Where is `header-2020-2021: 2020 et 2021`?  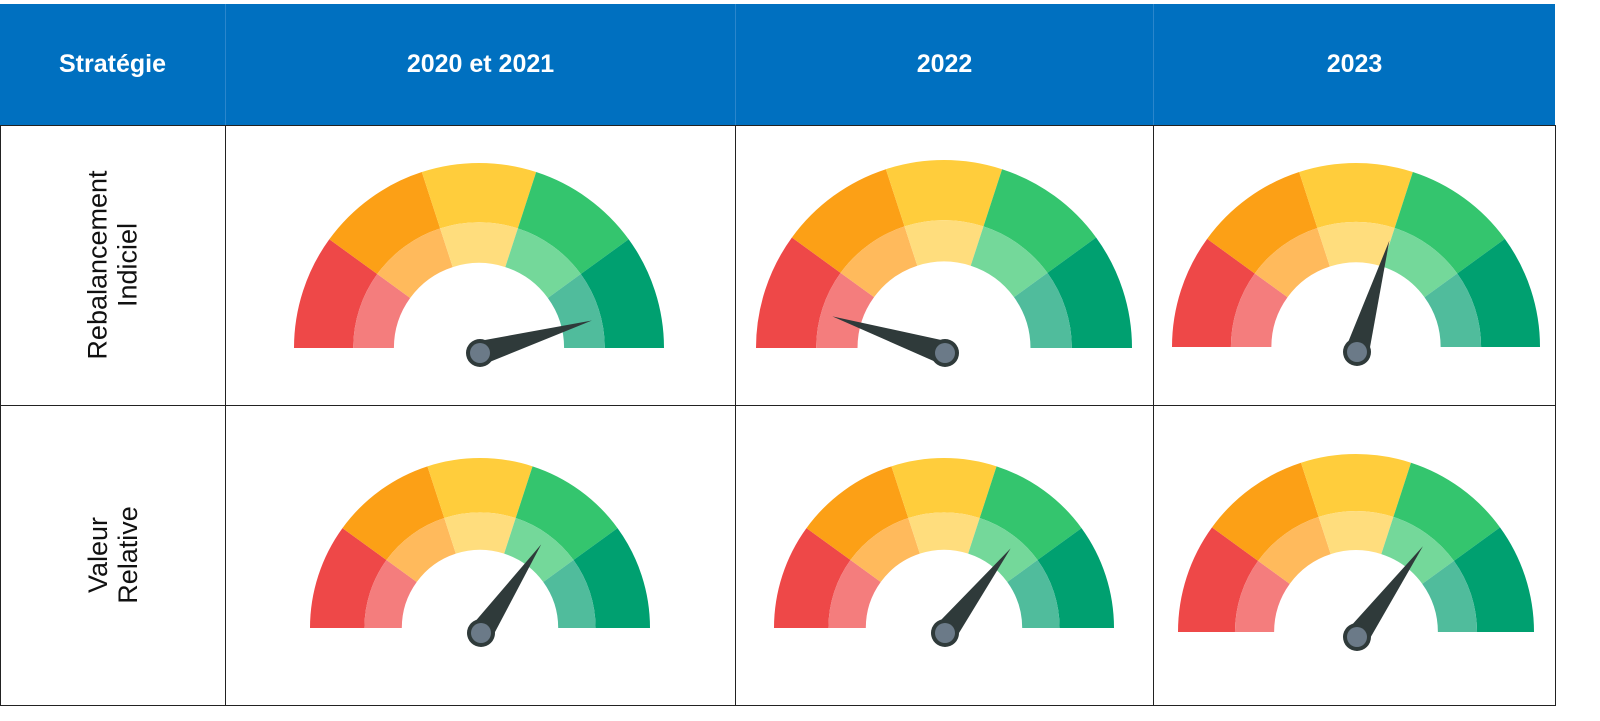 header-2020-2021: 2020 et 2021 is located at coordinates (480, 64).